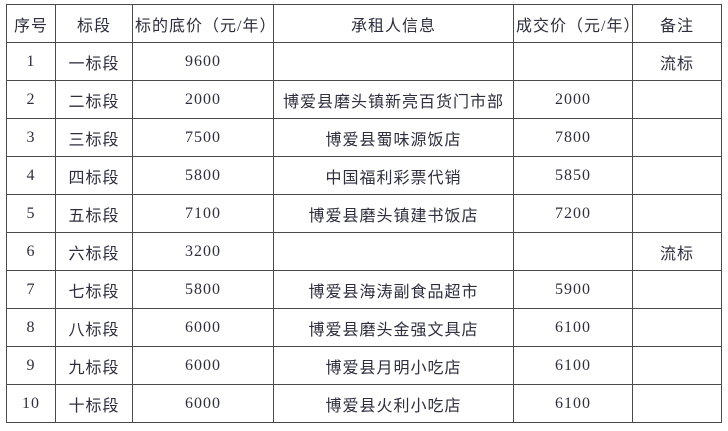  Describe the element at coordinates (573, 213) in the screenshot. I see `cell-deal-price: 7200` at that location.